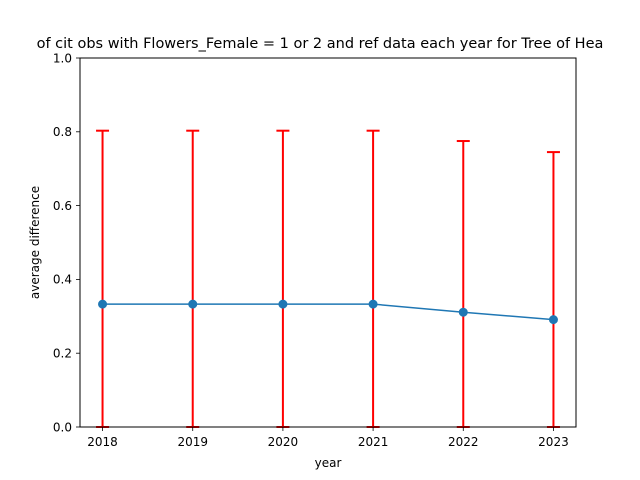  What do you see at coordinates (66, 242) in the screenshot?
I see `y-axis-ticks: 0.0 0.2 0.4 0.6 0.8 1.0` at bounding box center [66, 242].